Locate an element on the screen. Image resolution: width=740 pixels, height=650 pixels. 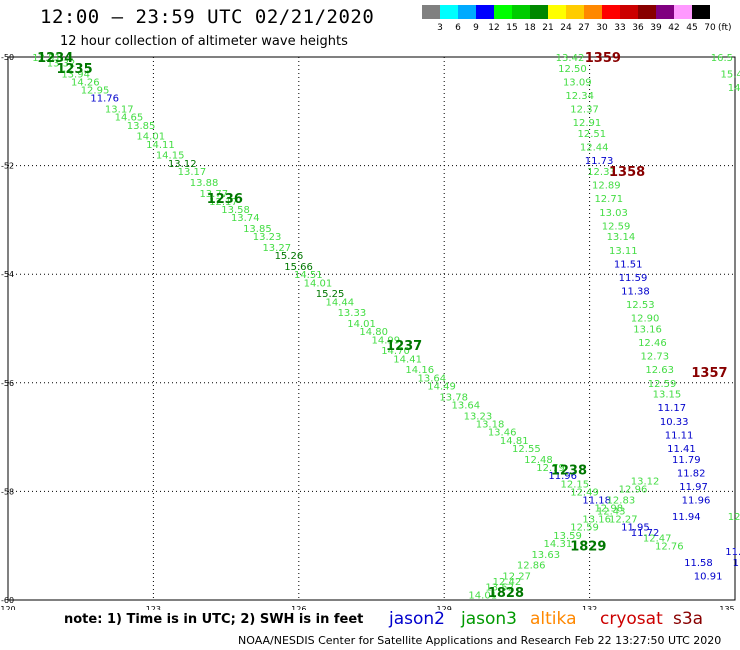
wave-height-point: 11 is located at coordinates (736, 563).